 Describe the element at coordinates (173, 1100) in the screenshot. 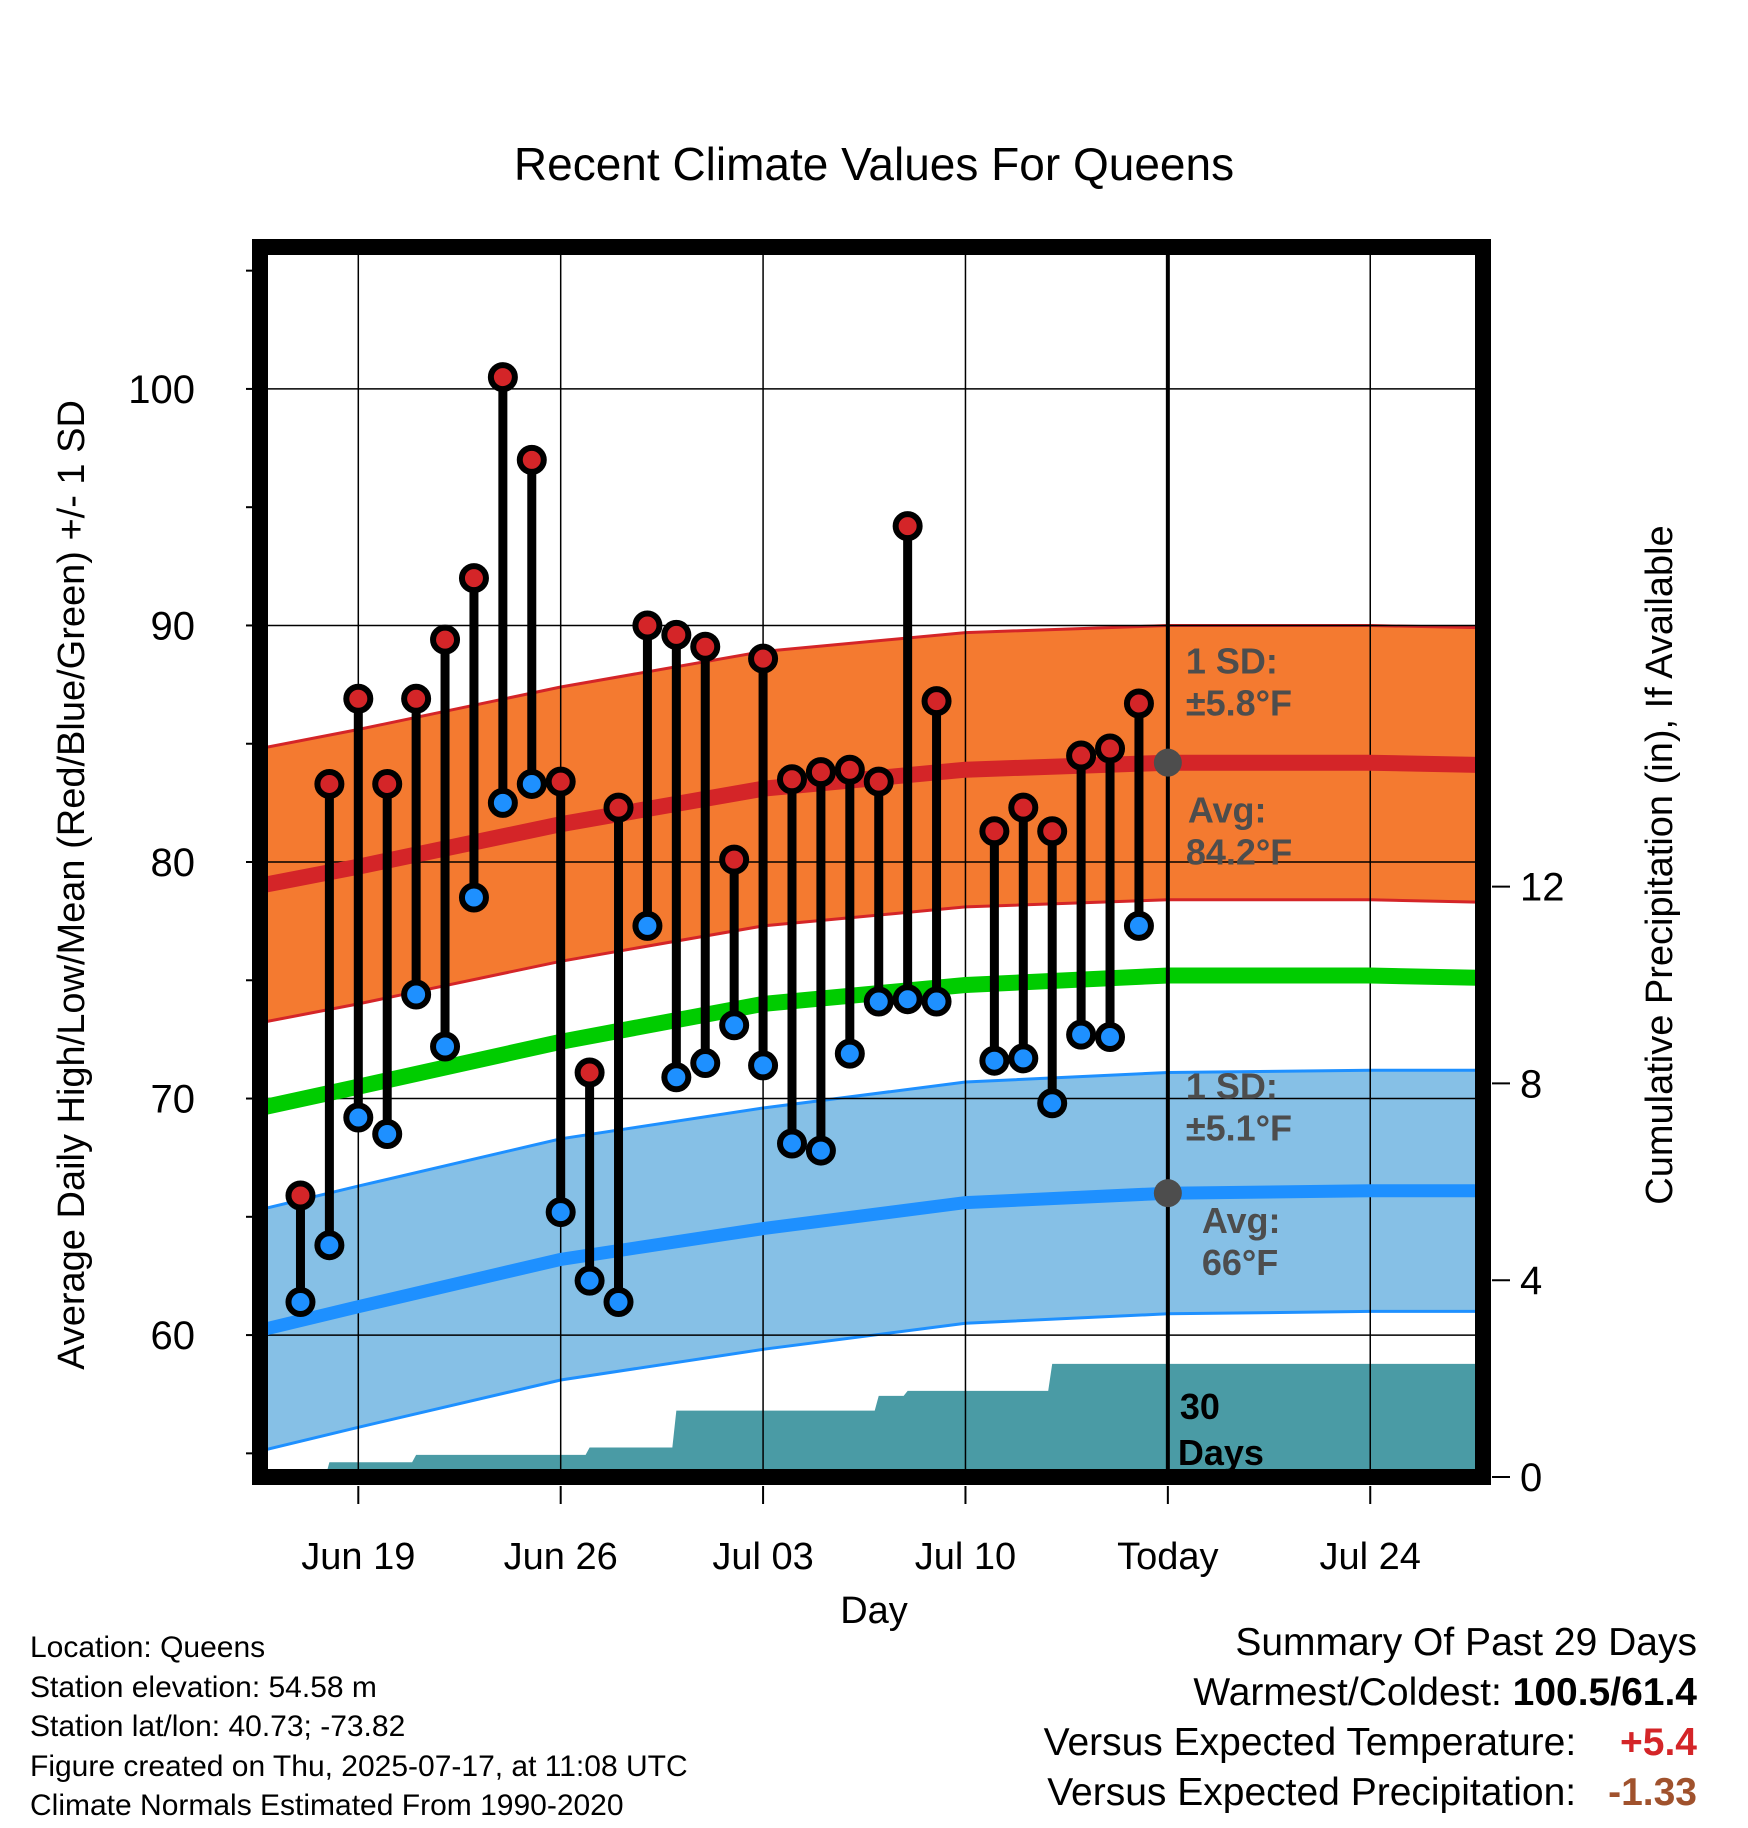

I see `y-tick-label-left: 70` at that location.